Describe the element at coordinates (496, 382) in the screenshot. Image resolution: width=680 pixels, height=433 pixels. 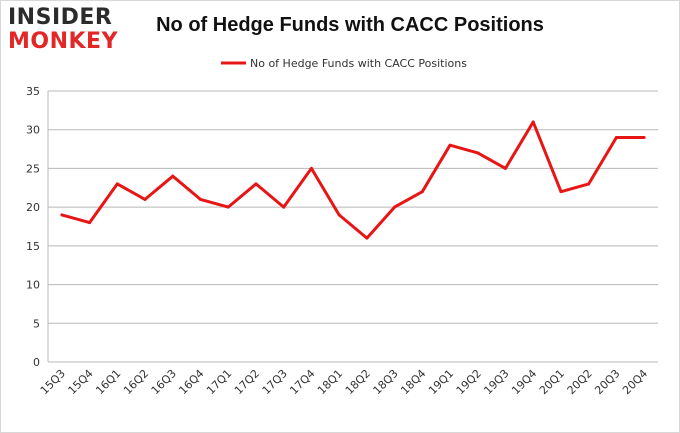
I see `x-tick-label: 19Q3` at that location.